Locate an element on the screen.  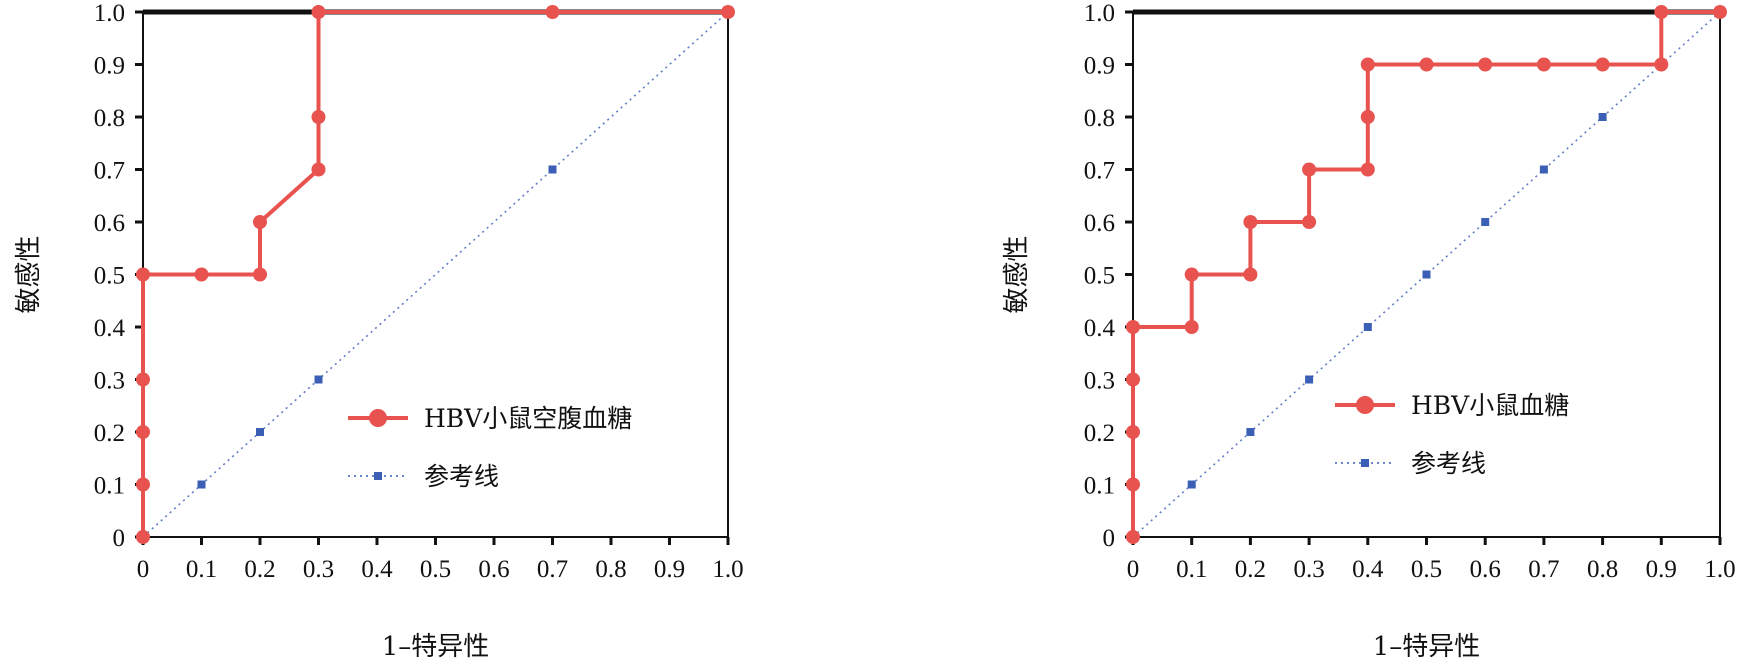
y-tick-label: 0.9 is located at coordinates (109, 66).